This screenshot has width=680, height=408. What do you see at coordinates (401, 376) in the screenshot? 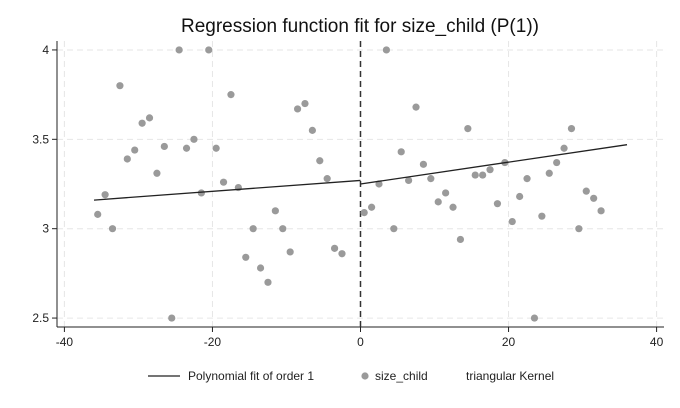
I see `legend-label-points: size_child` at bounding box center [401, 376].